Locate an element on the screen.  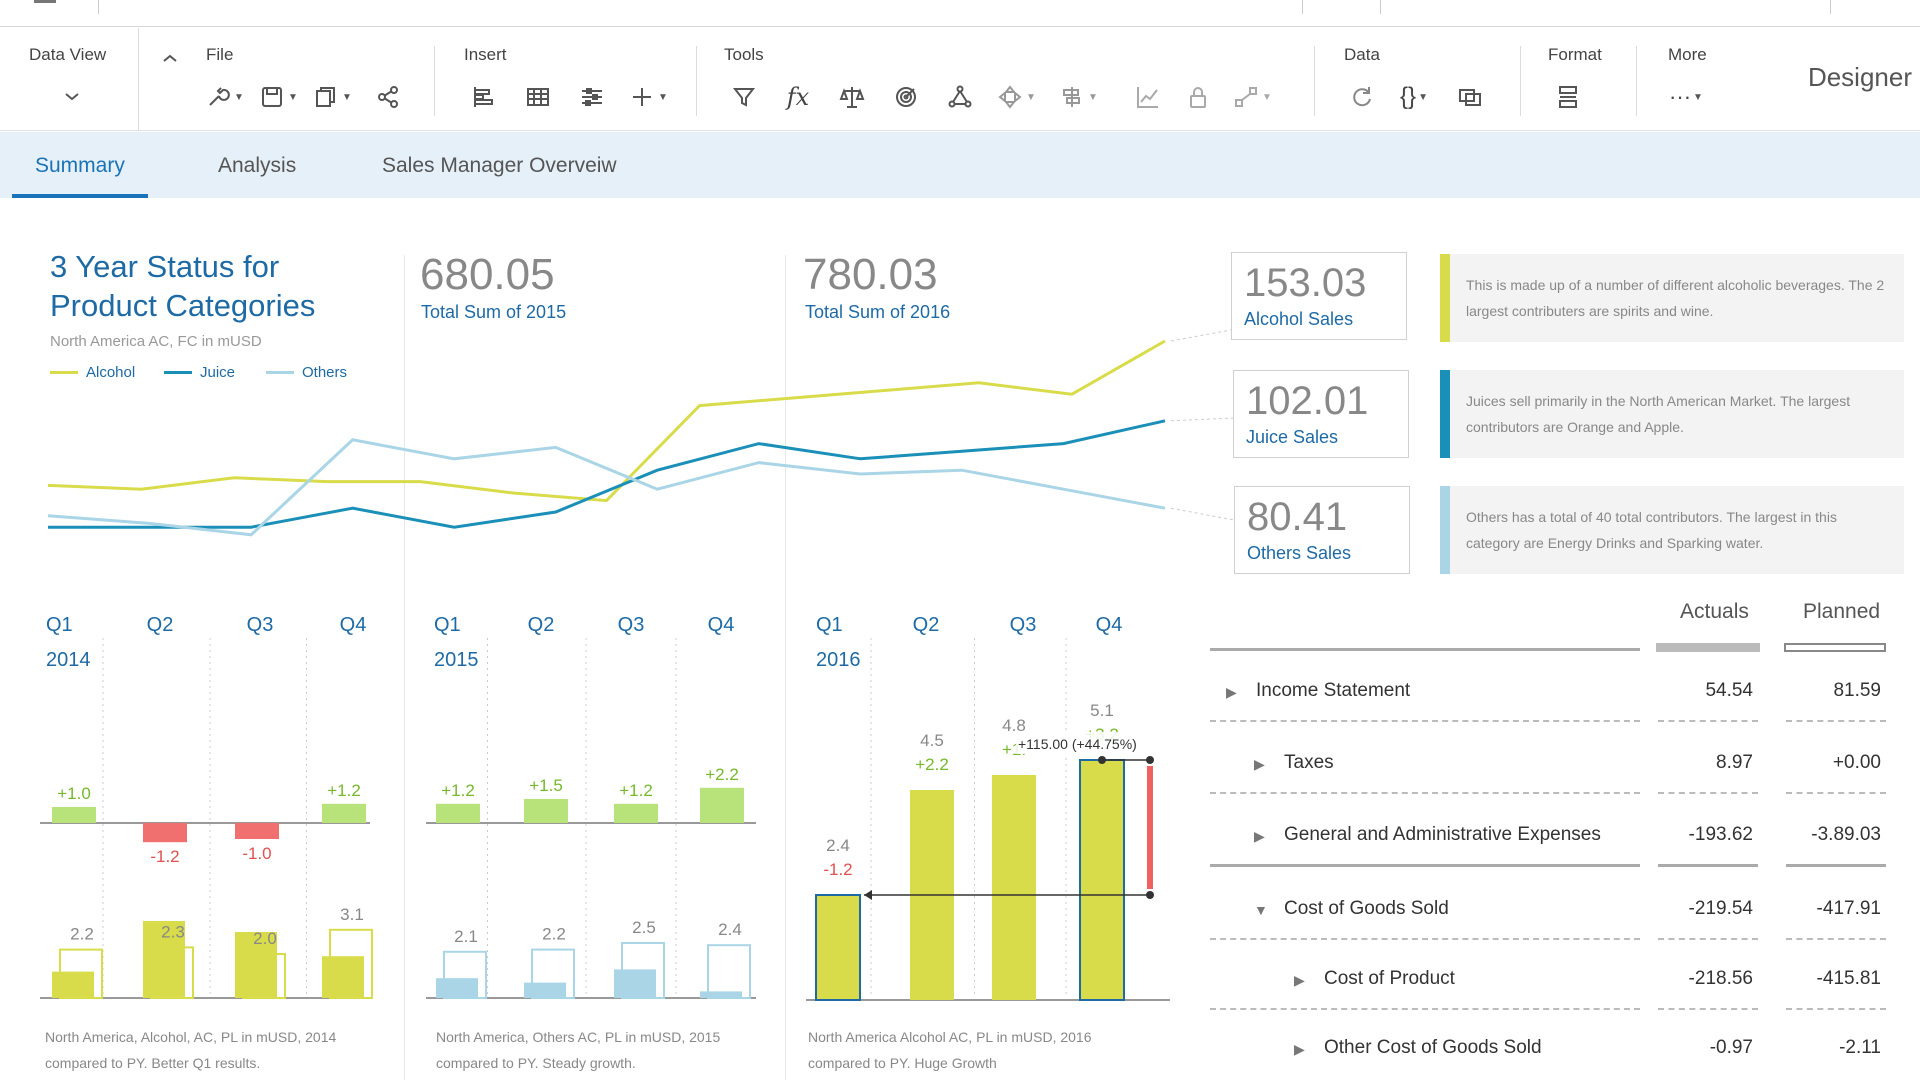
planned-value: -415.81 is located at coordinates (1848, 978).